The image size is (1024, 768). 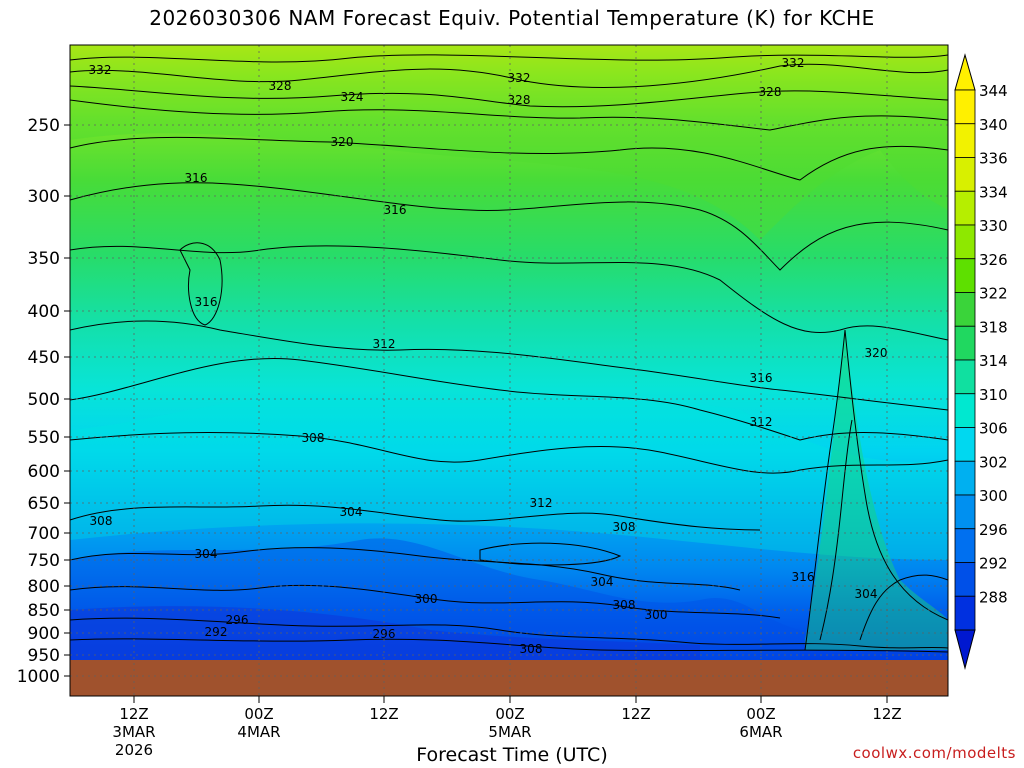 I want to click on y-tick-label: 500, so click(x=44, y=400).